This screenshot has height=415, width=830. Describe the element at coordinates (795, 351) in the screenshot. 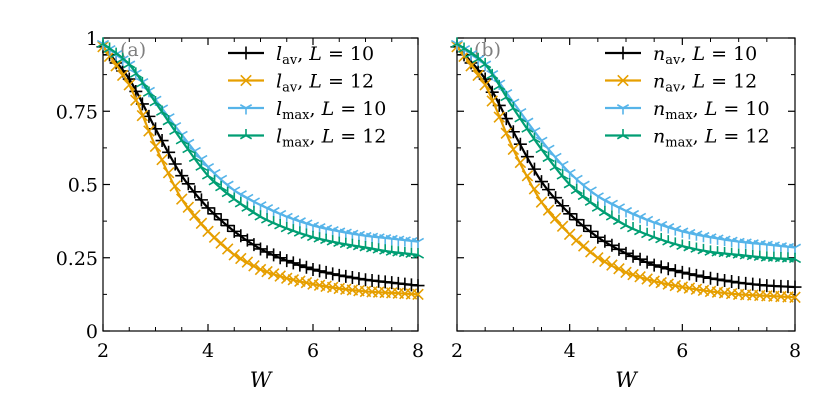

I see `x-tick-label: 8` at that location.